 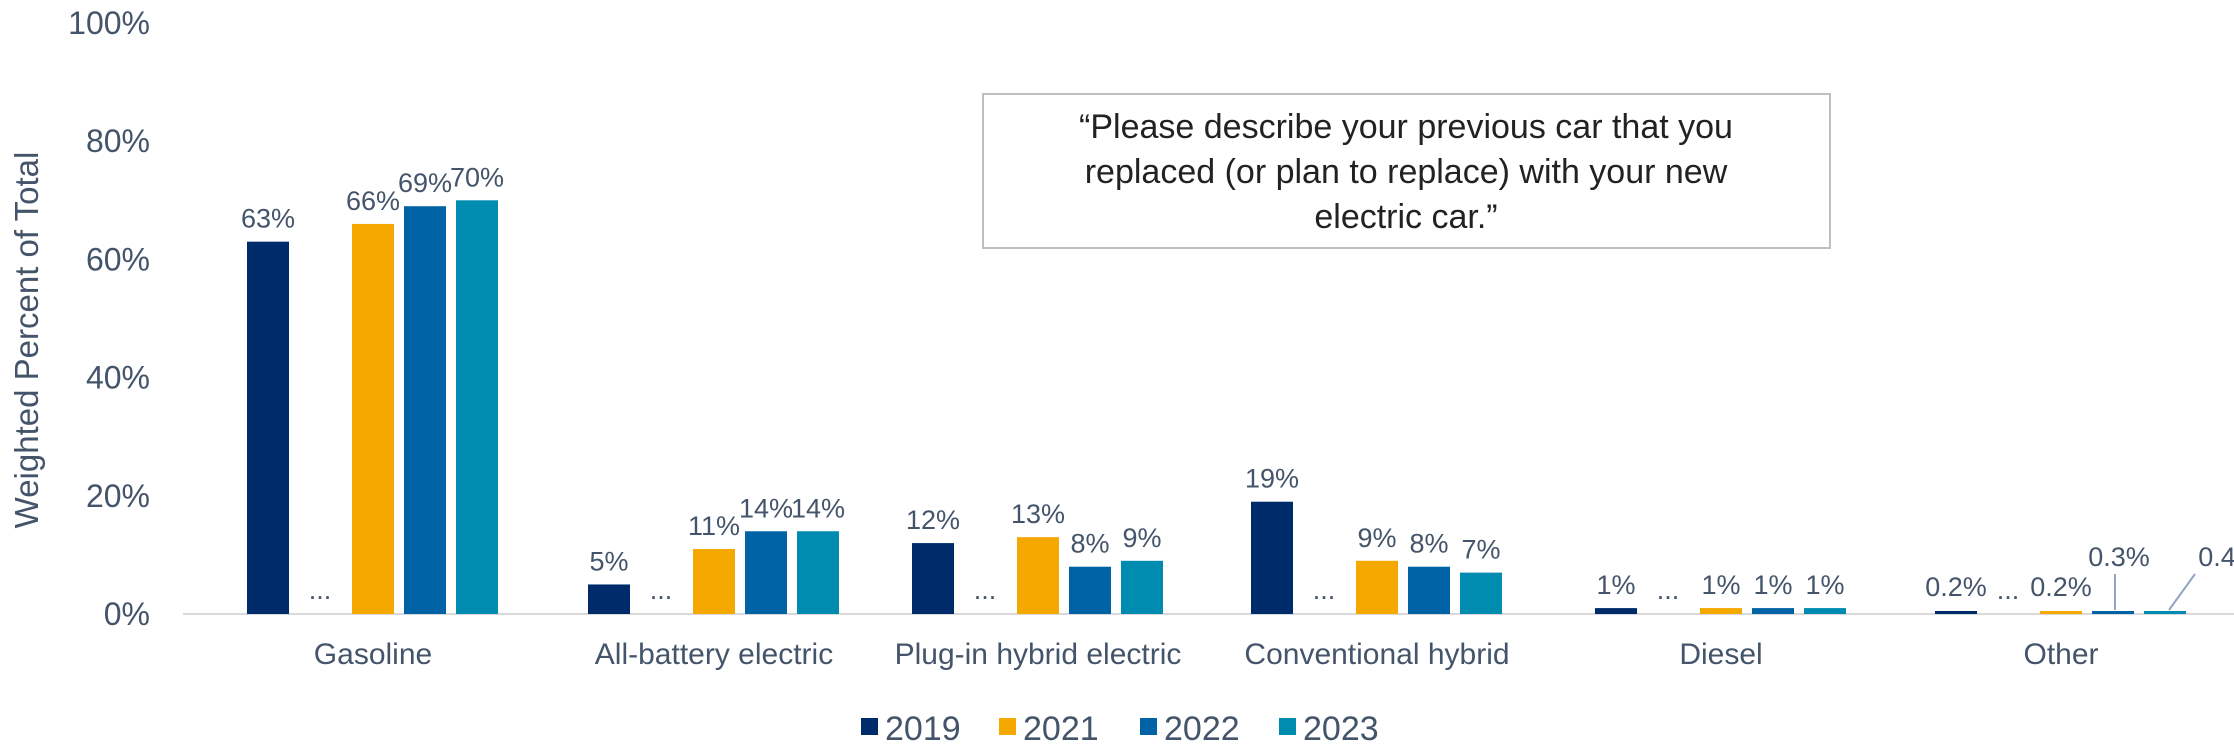 What do you see at coordinates (1090, 590) in the screenshot?
I see `bar-2022-plug-in-hybrid-electric` at bounding box center [1090, 590].